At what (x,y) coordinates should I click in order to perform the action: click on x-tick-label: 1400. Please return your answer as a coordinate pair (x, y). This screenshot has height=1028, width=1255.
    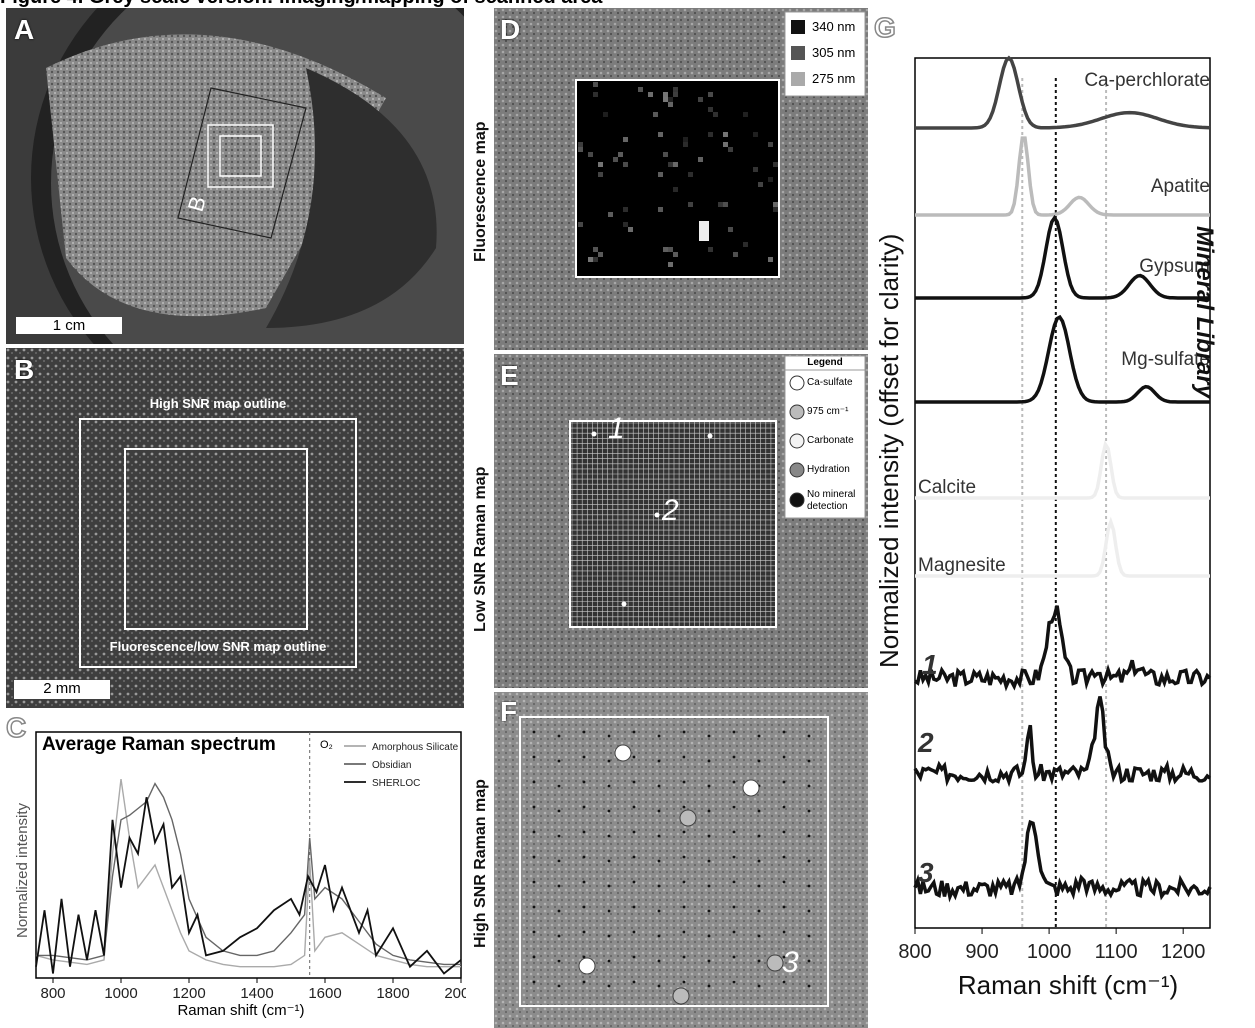
    Looking at the image, I should click on (256, 993).